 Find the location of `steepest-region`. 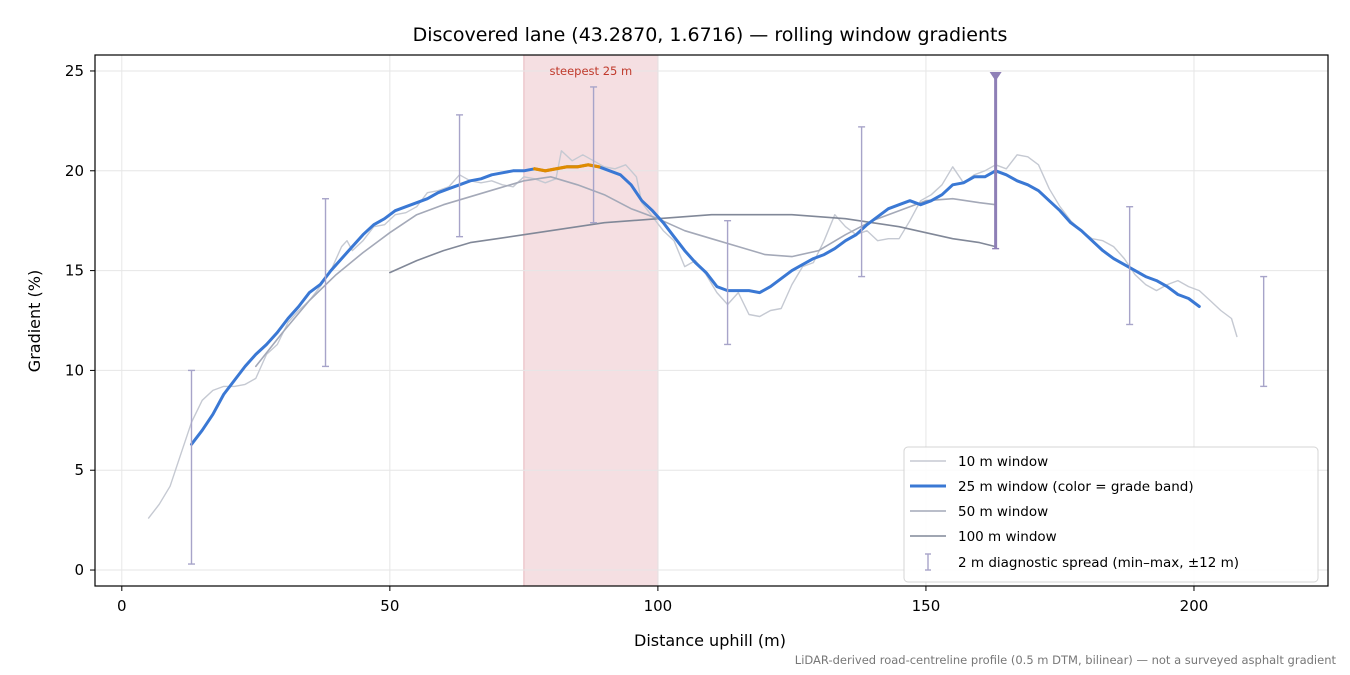

steepest-region is located at coordinates (591, 320).